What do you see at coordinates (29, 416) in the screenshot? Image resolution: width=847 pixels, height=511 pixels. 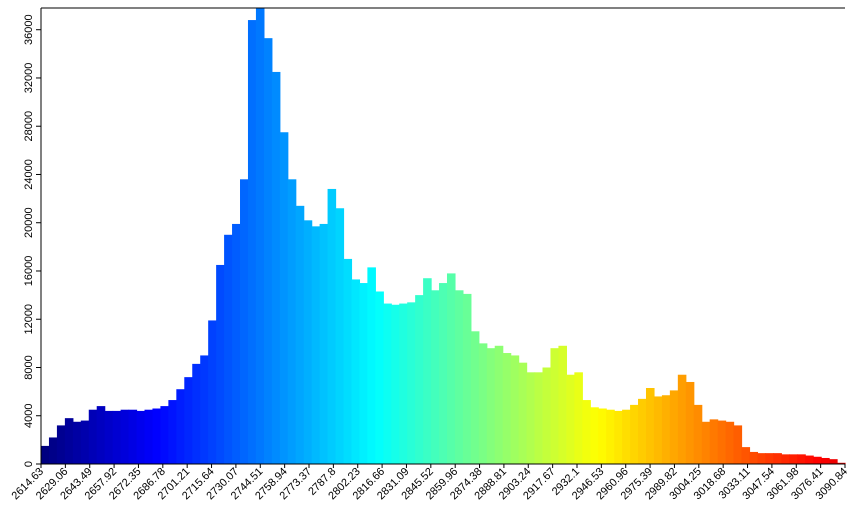 I see `y-tick-label: 4000` at bounding box center [29, 416].